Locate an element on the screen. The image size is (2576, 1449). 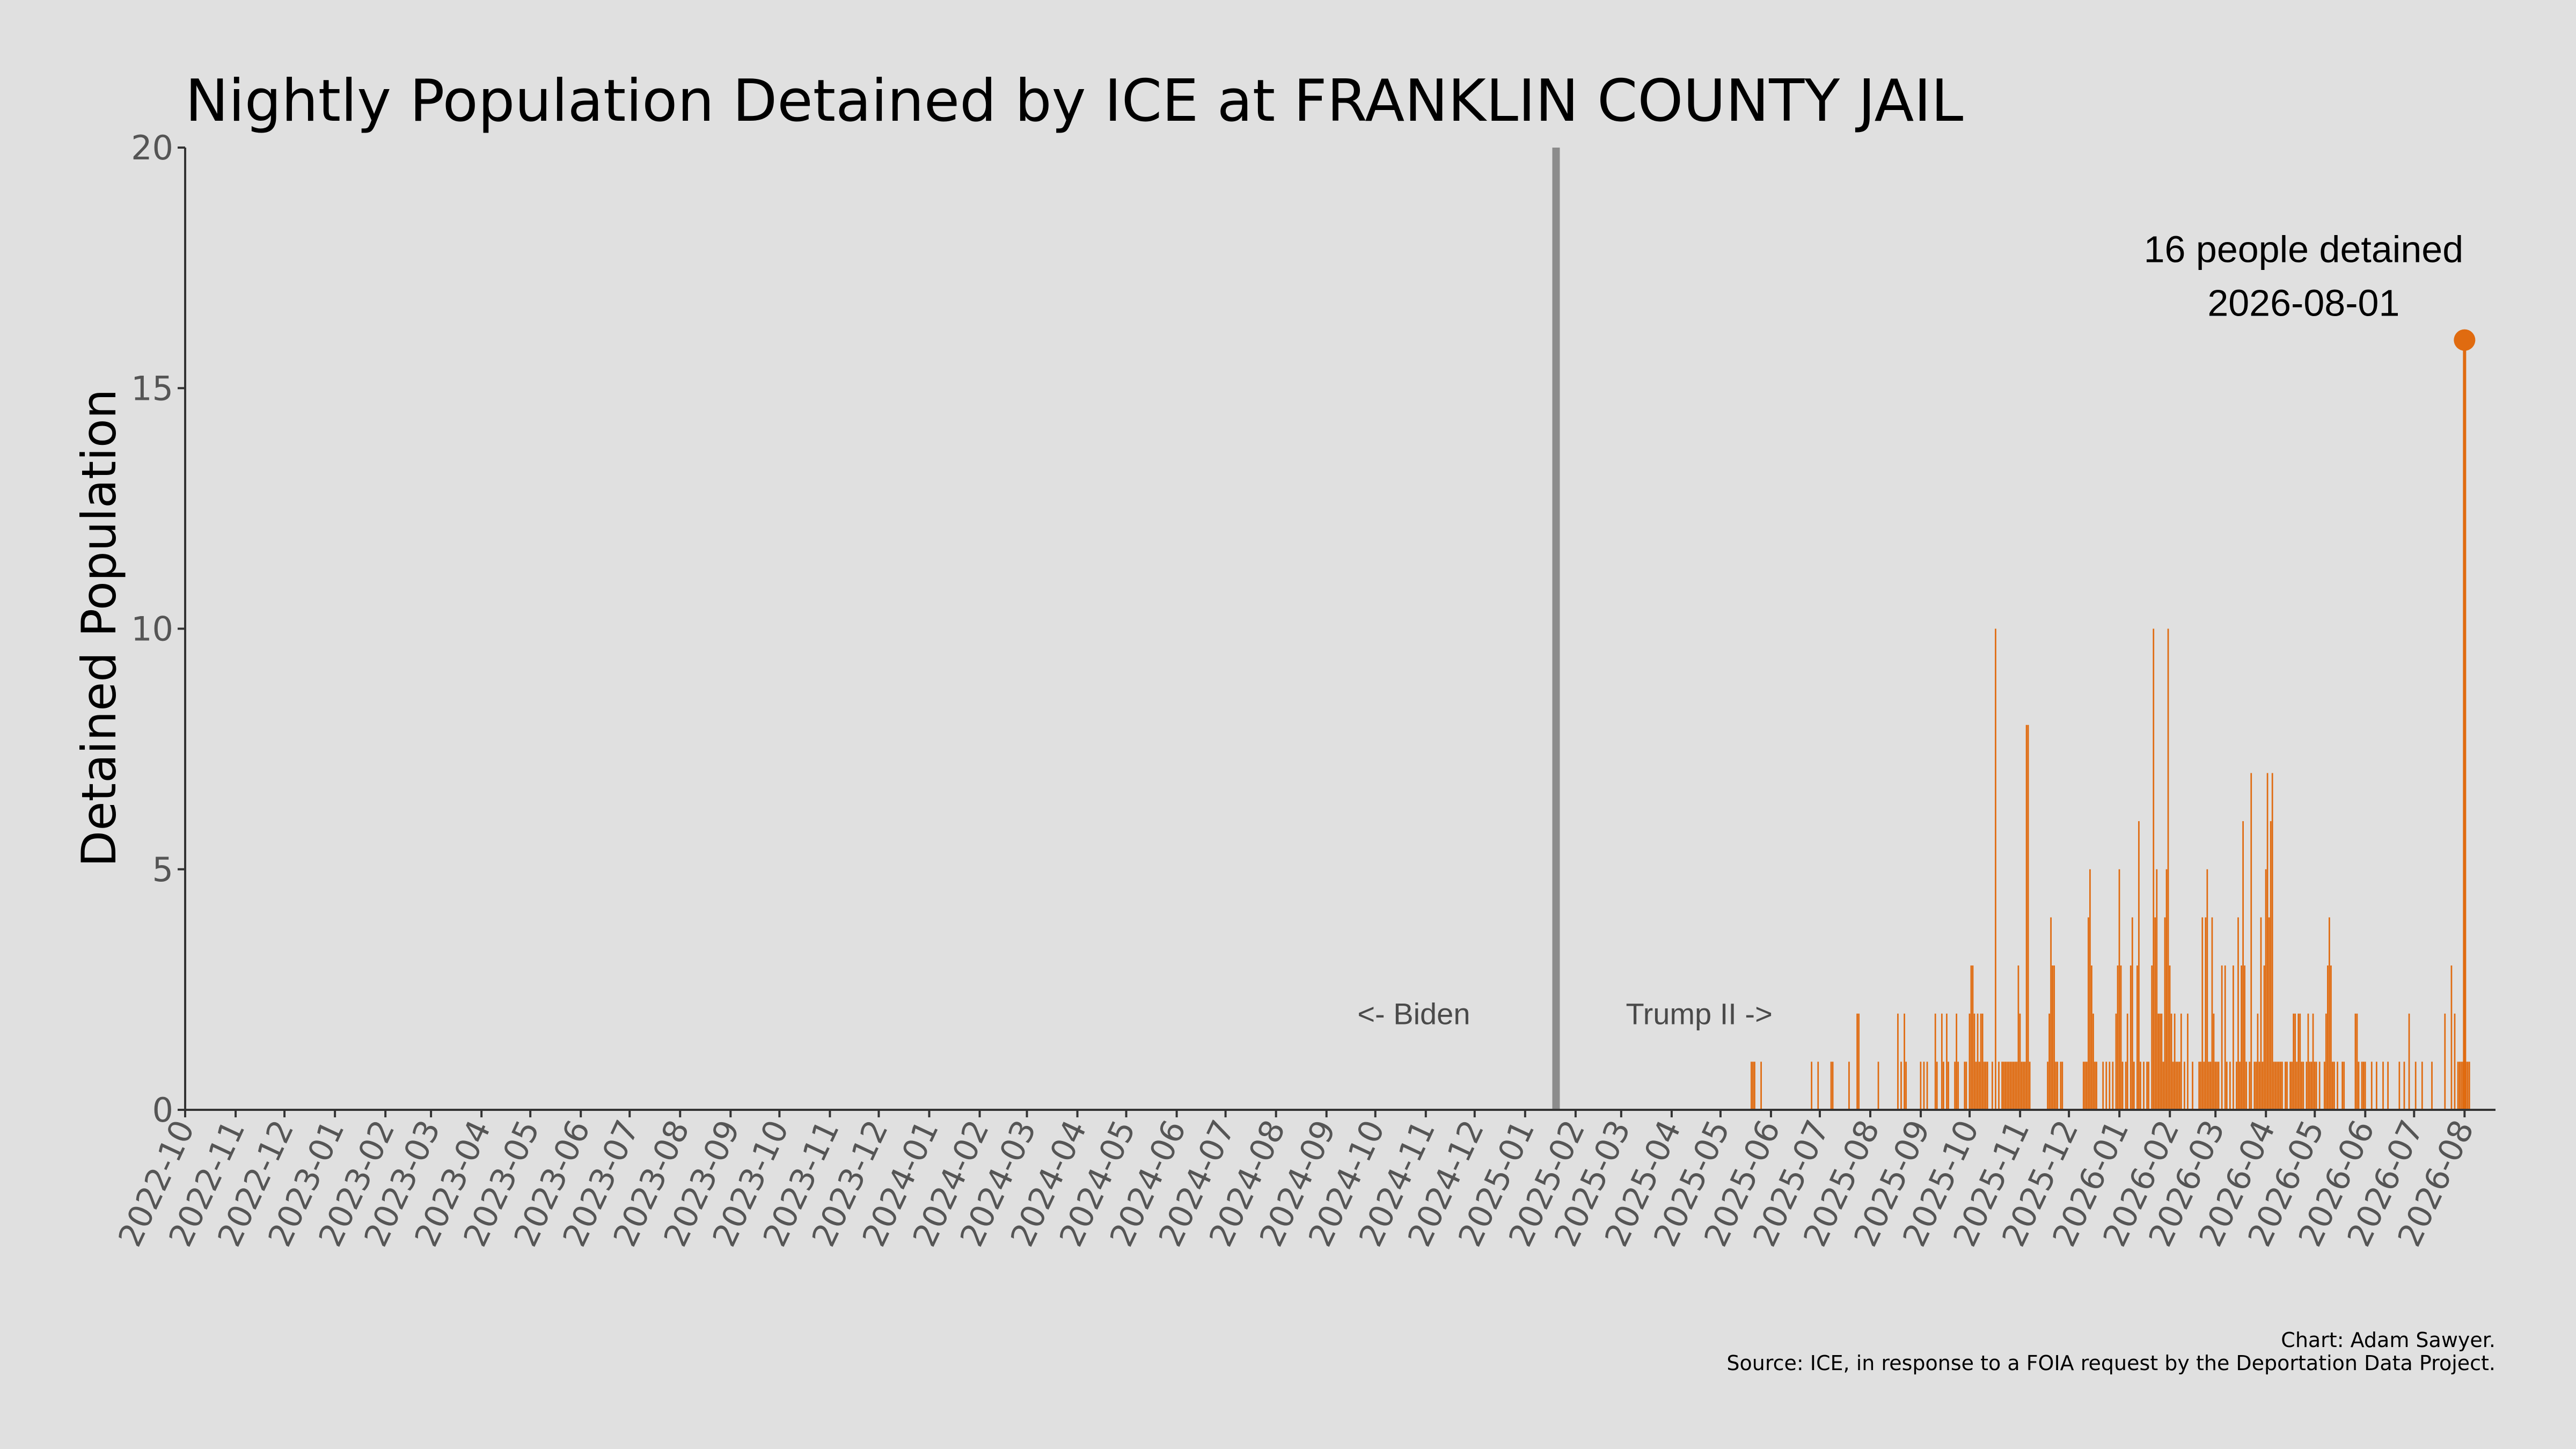
y-tick-label: 0 is located at coordinates (162, 1110).